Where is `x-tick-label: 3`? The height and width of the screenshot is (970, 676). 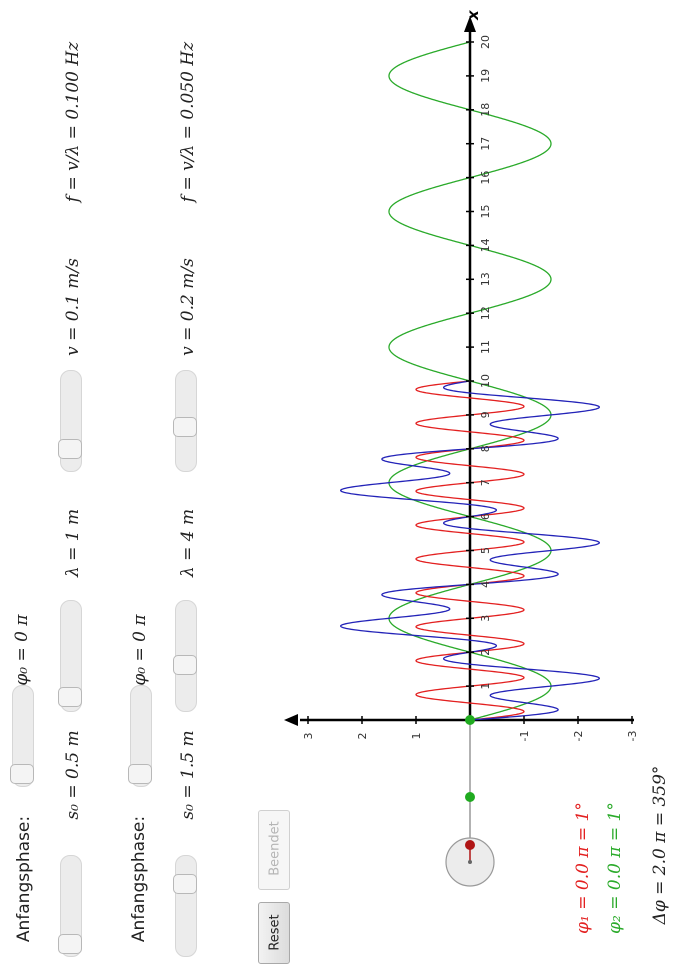
x-tick-label: 3 is located at coordinates (485, 618).